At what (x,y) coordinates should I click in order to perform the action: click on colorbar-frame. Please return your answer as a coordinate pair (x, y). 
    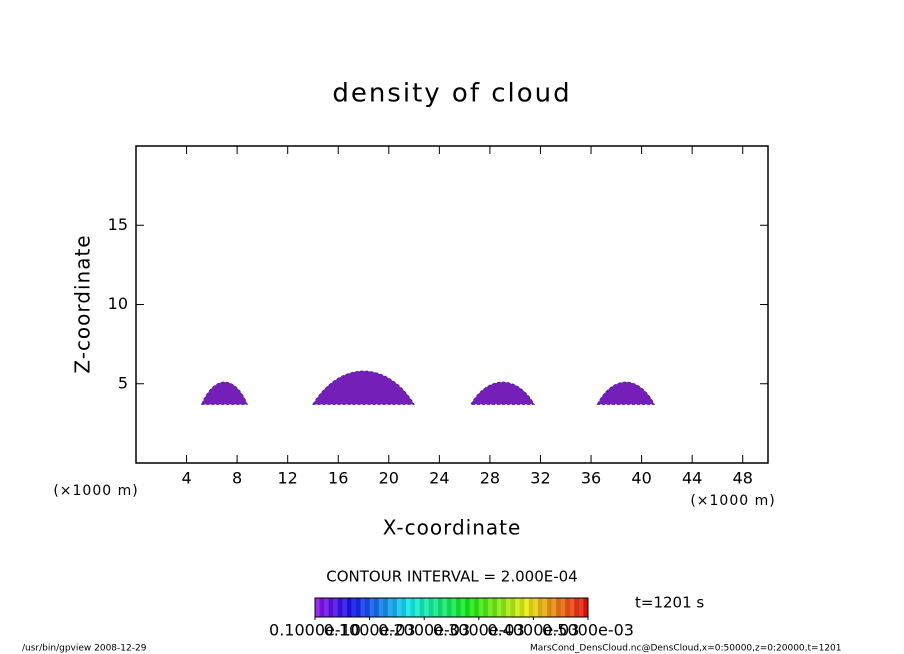
    Looking at the image, I should click on (451, 607).